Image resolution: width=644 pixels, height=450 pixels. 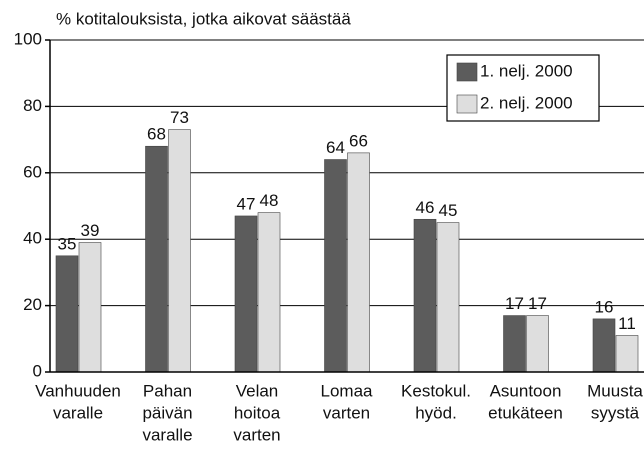 I want to click on x-tick-label: Muusta, so click(x=615, y=390).